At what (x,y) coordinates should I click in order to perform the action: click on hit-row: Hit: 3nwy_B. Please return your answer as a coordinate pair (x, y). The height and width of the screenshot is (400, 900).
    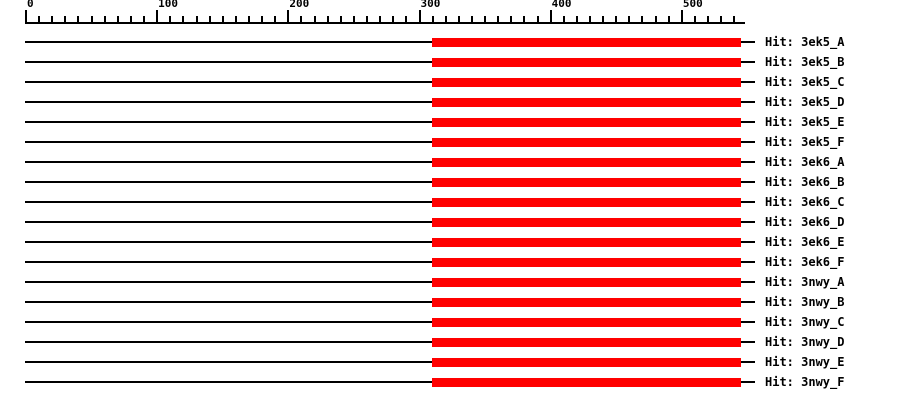
    Looking at the image, I should click on (450, 305).